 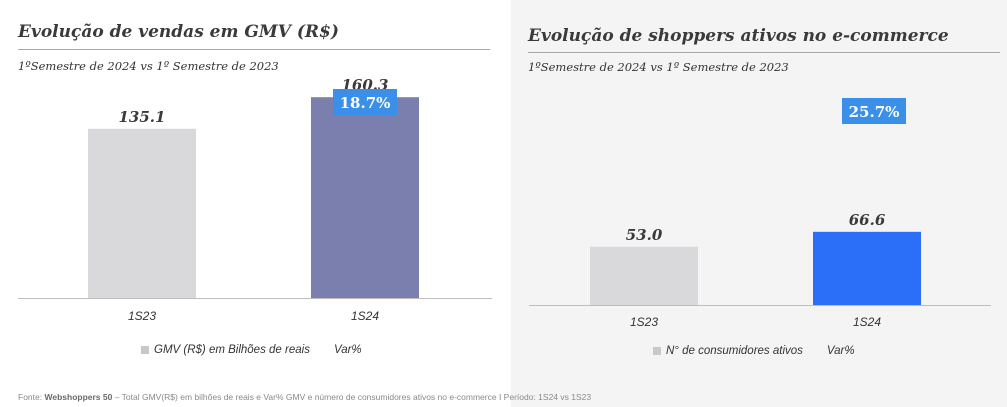 What do you see at coordinates (232, 350) in the screenshot?
I see `gmv-legend-series-label: GMV (R$) em Bilhões de reais` at bounding box center [232, 350].